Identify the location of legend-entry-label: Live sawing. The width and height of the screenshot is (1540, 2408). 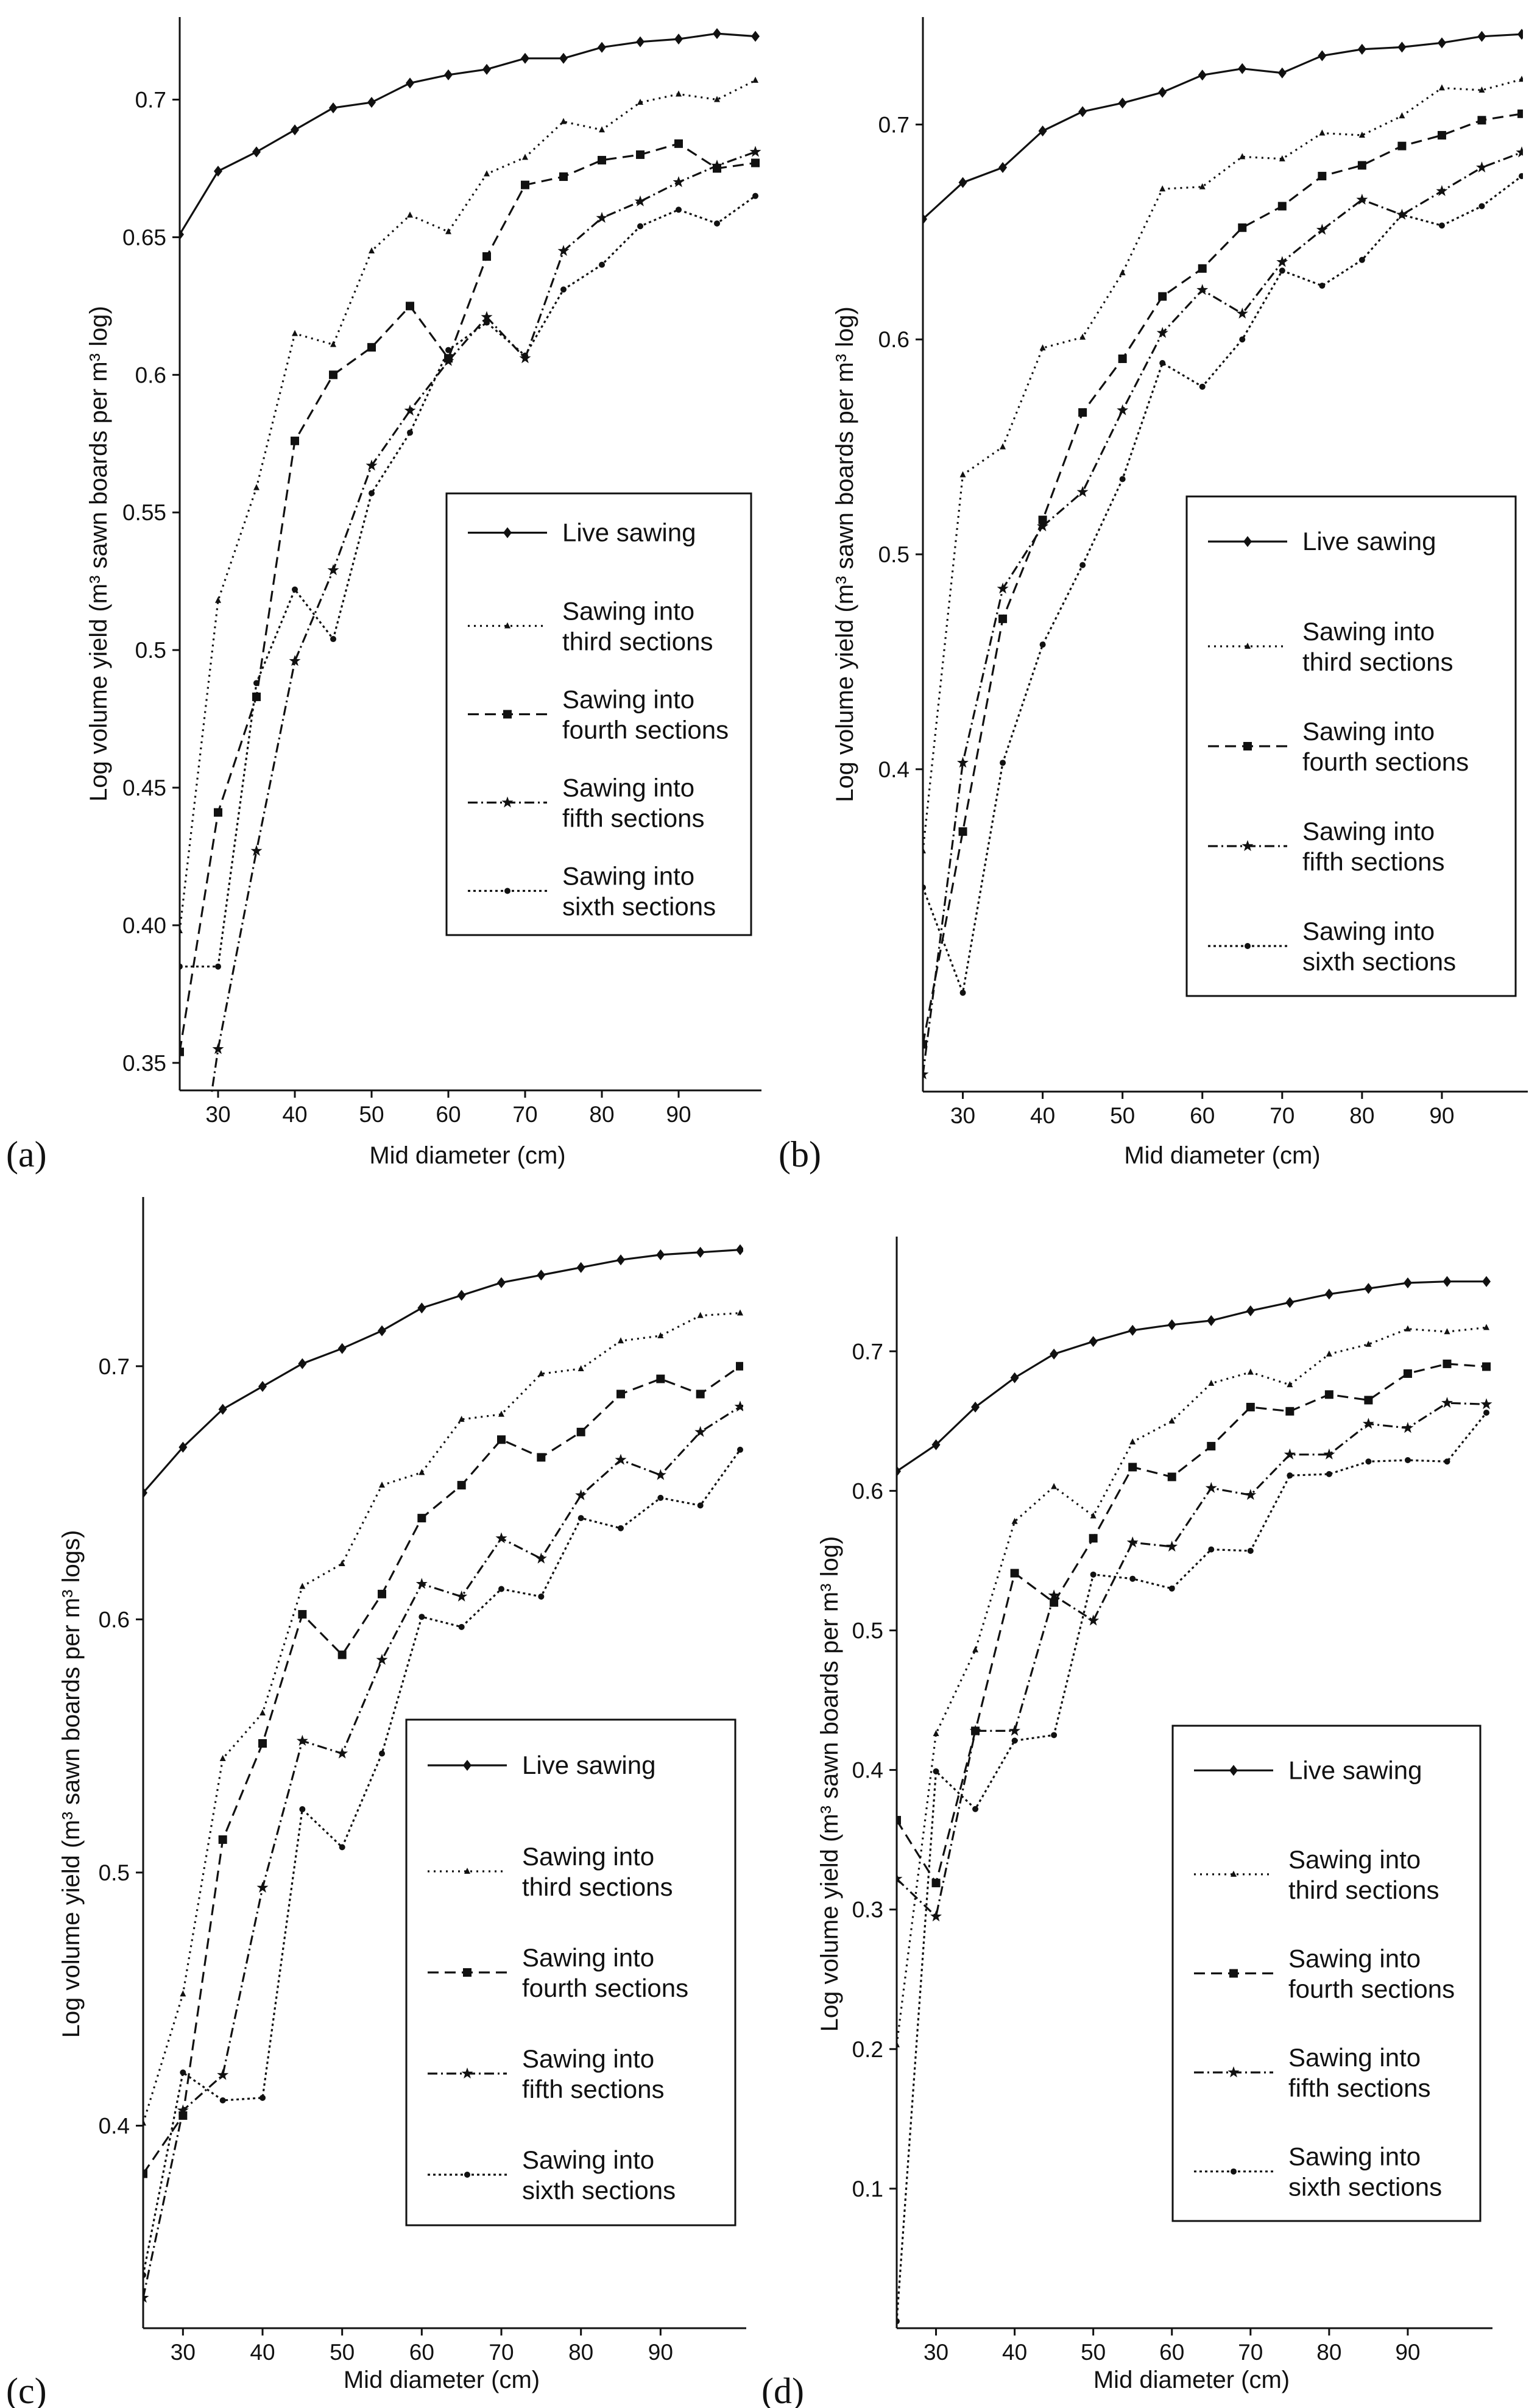
(629, 532).